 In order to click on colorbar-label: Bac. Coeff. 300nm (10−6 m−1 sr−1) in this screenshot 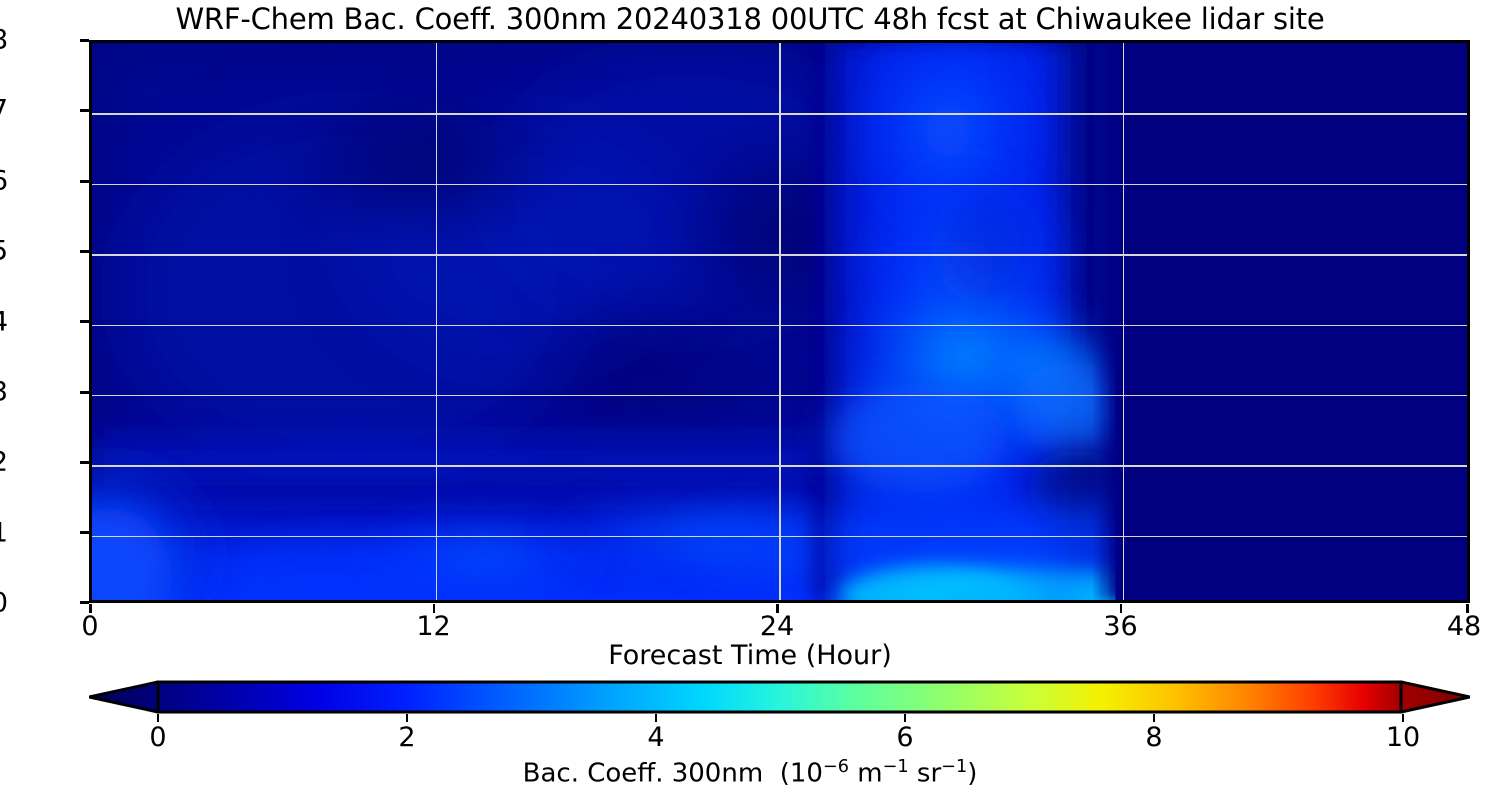, I will do `click(750, 773)`.